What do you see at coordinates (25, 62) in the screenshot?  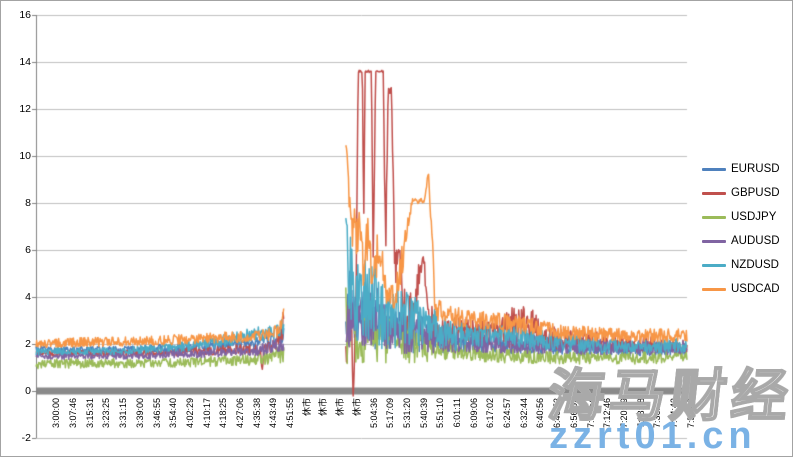 I see `y-axis-tick-label: 14` at bounding box center [25, 62].